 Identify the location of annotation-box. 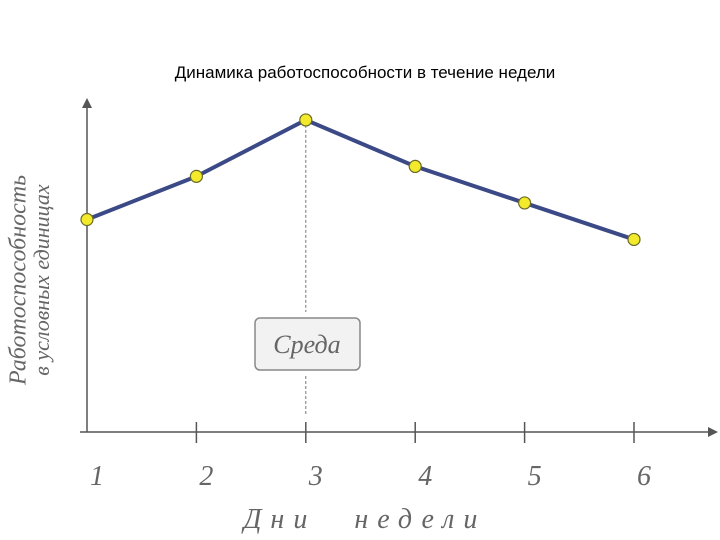
(307, 344).